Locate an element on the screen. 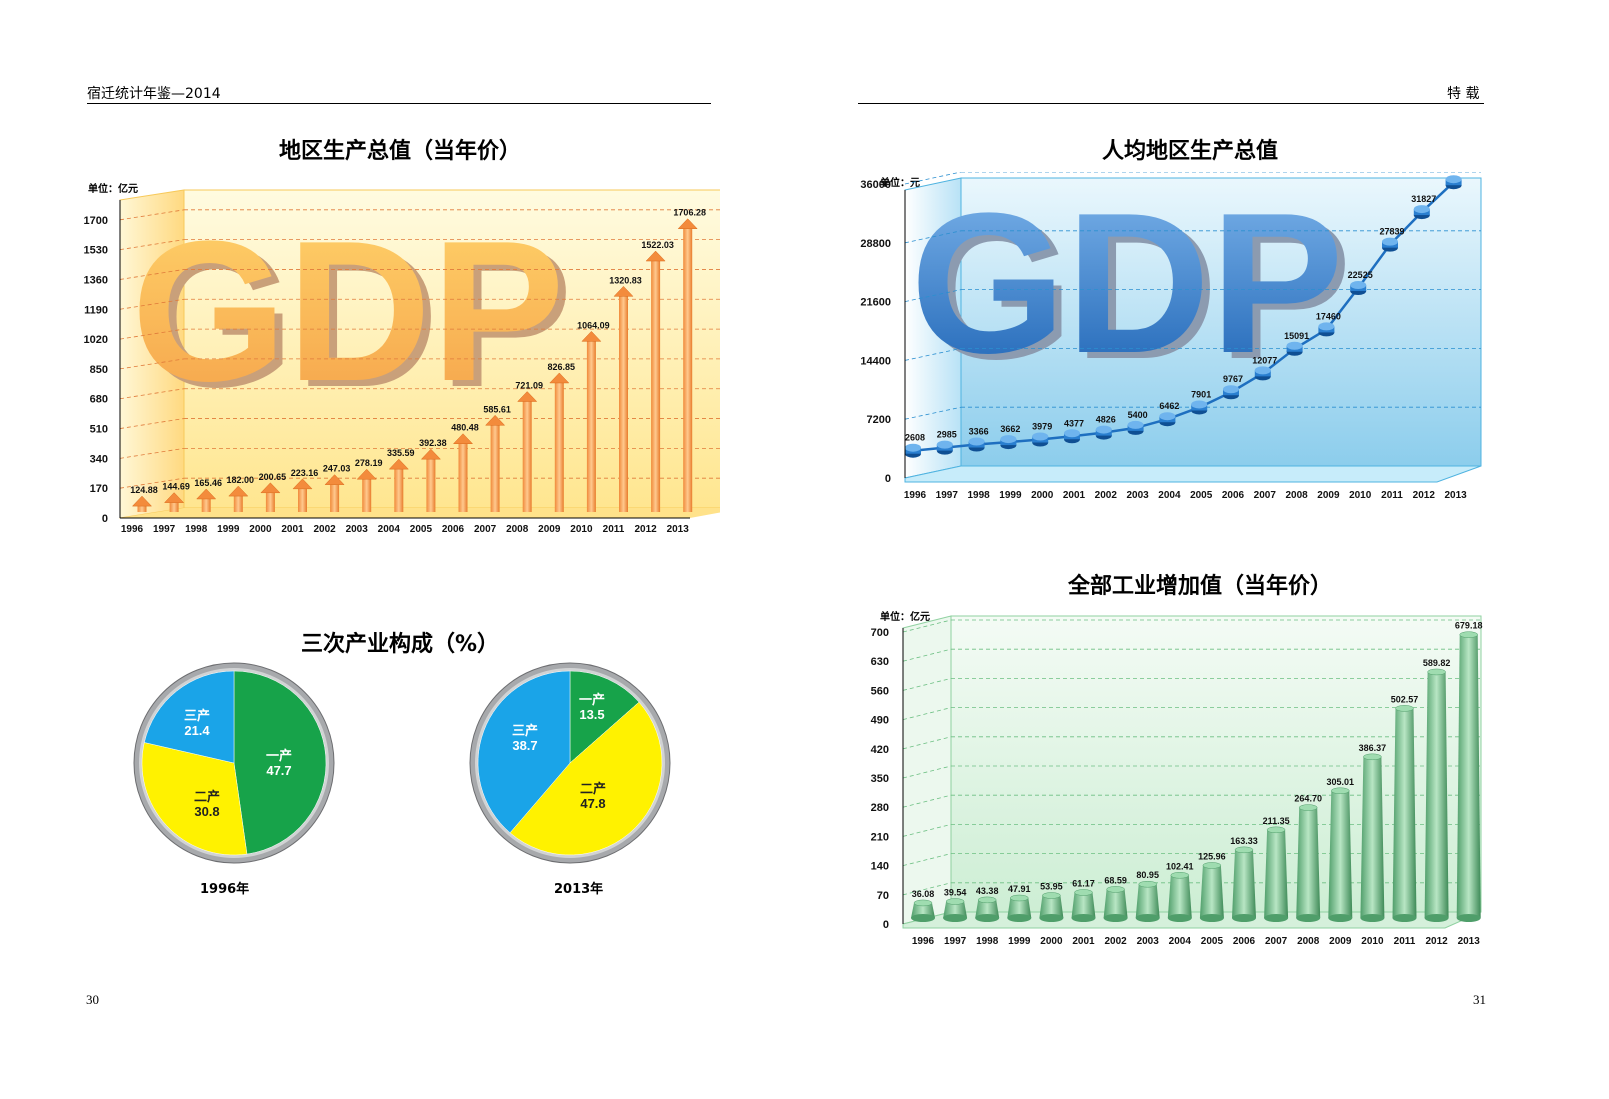 Image resolution: width=1609 pixels, height=1099 pixels. gdp-value-label: 392.38 is located at coordinates (433, 443).